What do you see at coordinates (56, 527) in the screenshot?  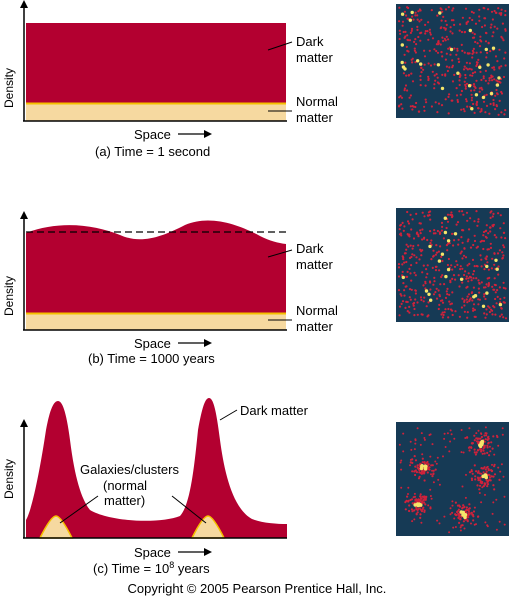 I see `galaxy-bump-left` at bounding box center [56, 527].